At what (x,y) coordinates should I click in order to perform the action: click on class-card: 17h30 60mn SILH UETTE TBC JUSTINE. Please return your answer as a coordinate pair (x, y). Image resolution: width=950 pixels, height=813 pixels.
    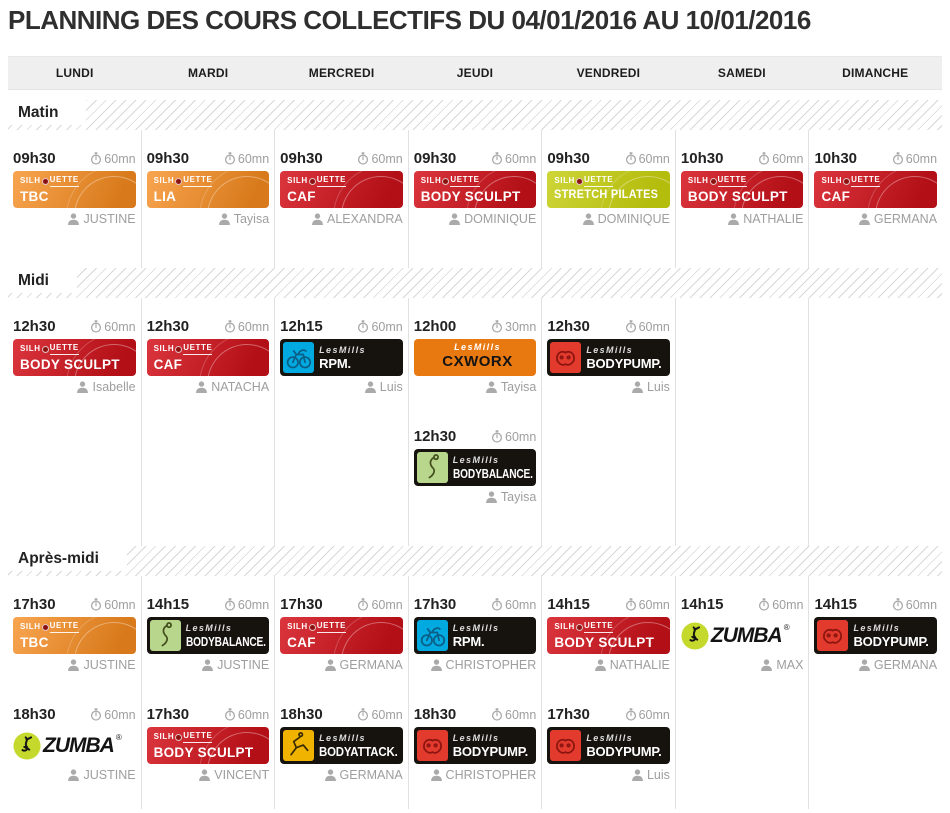
    Looking at the image, I should click on (74, 634).